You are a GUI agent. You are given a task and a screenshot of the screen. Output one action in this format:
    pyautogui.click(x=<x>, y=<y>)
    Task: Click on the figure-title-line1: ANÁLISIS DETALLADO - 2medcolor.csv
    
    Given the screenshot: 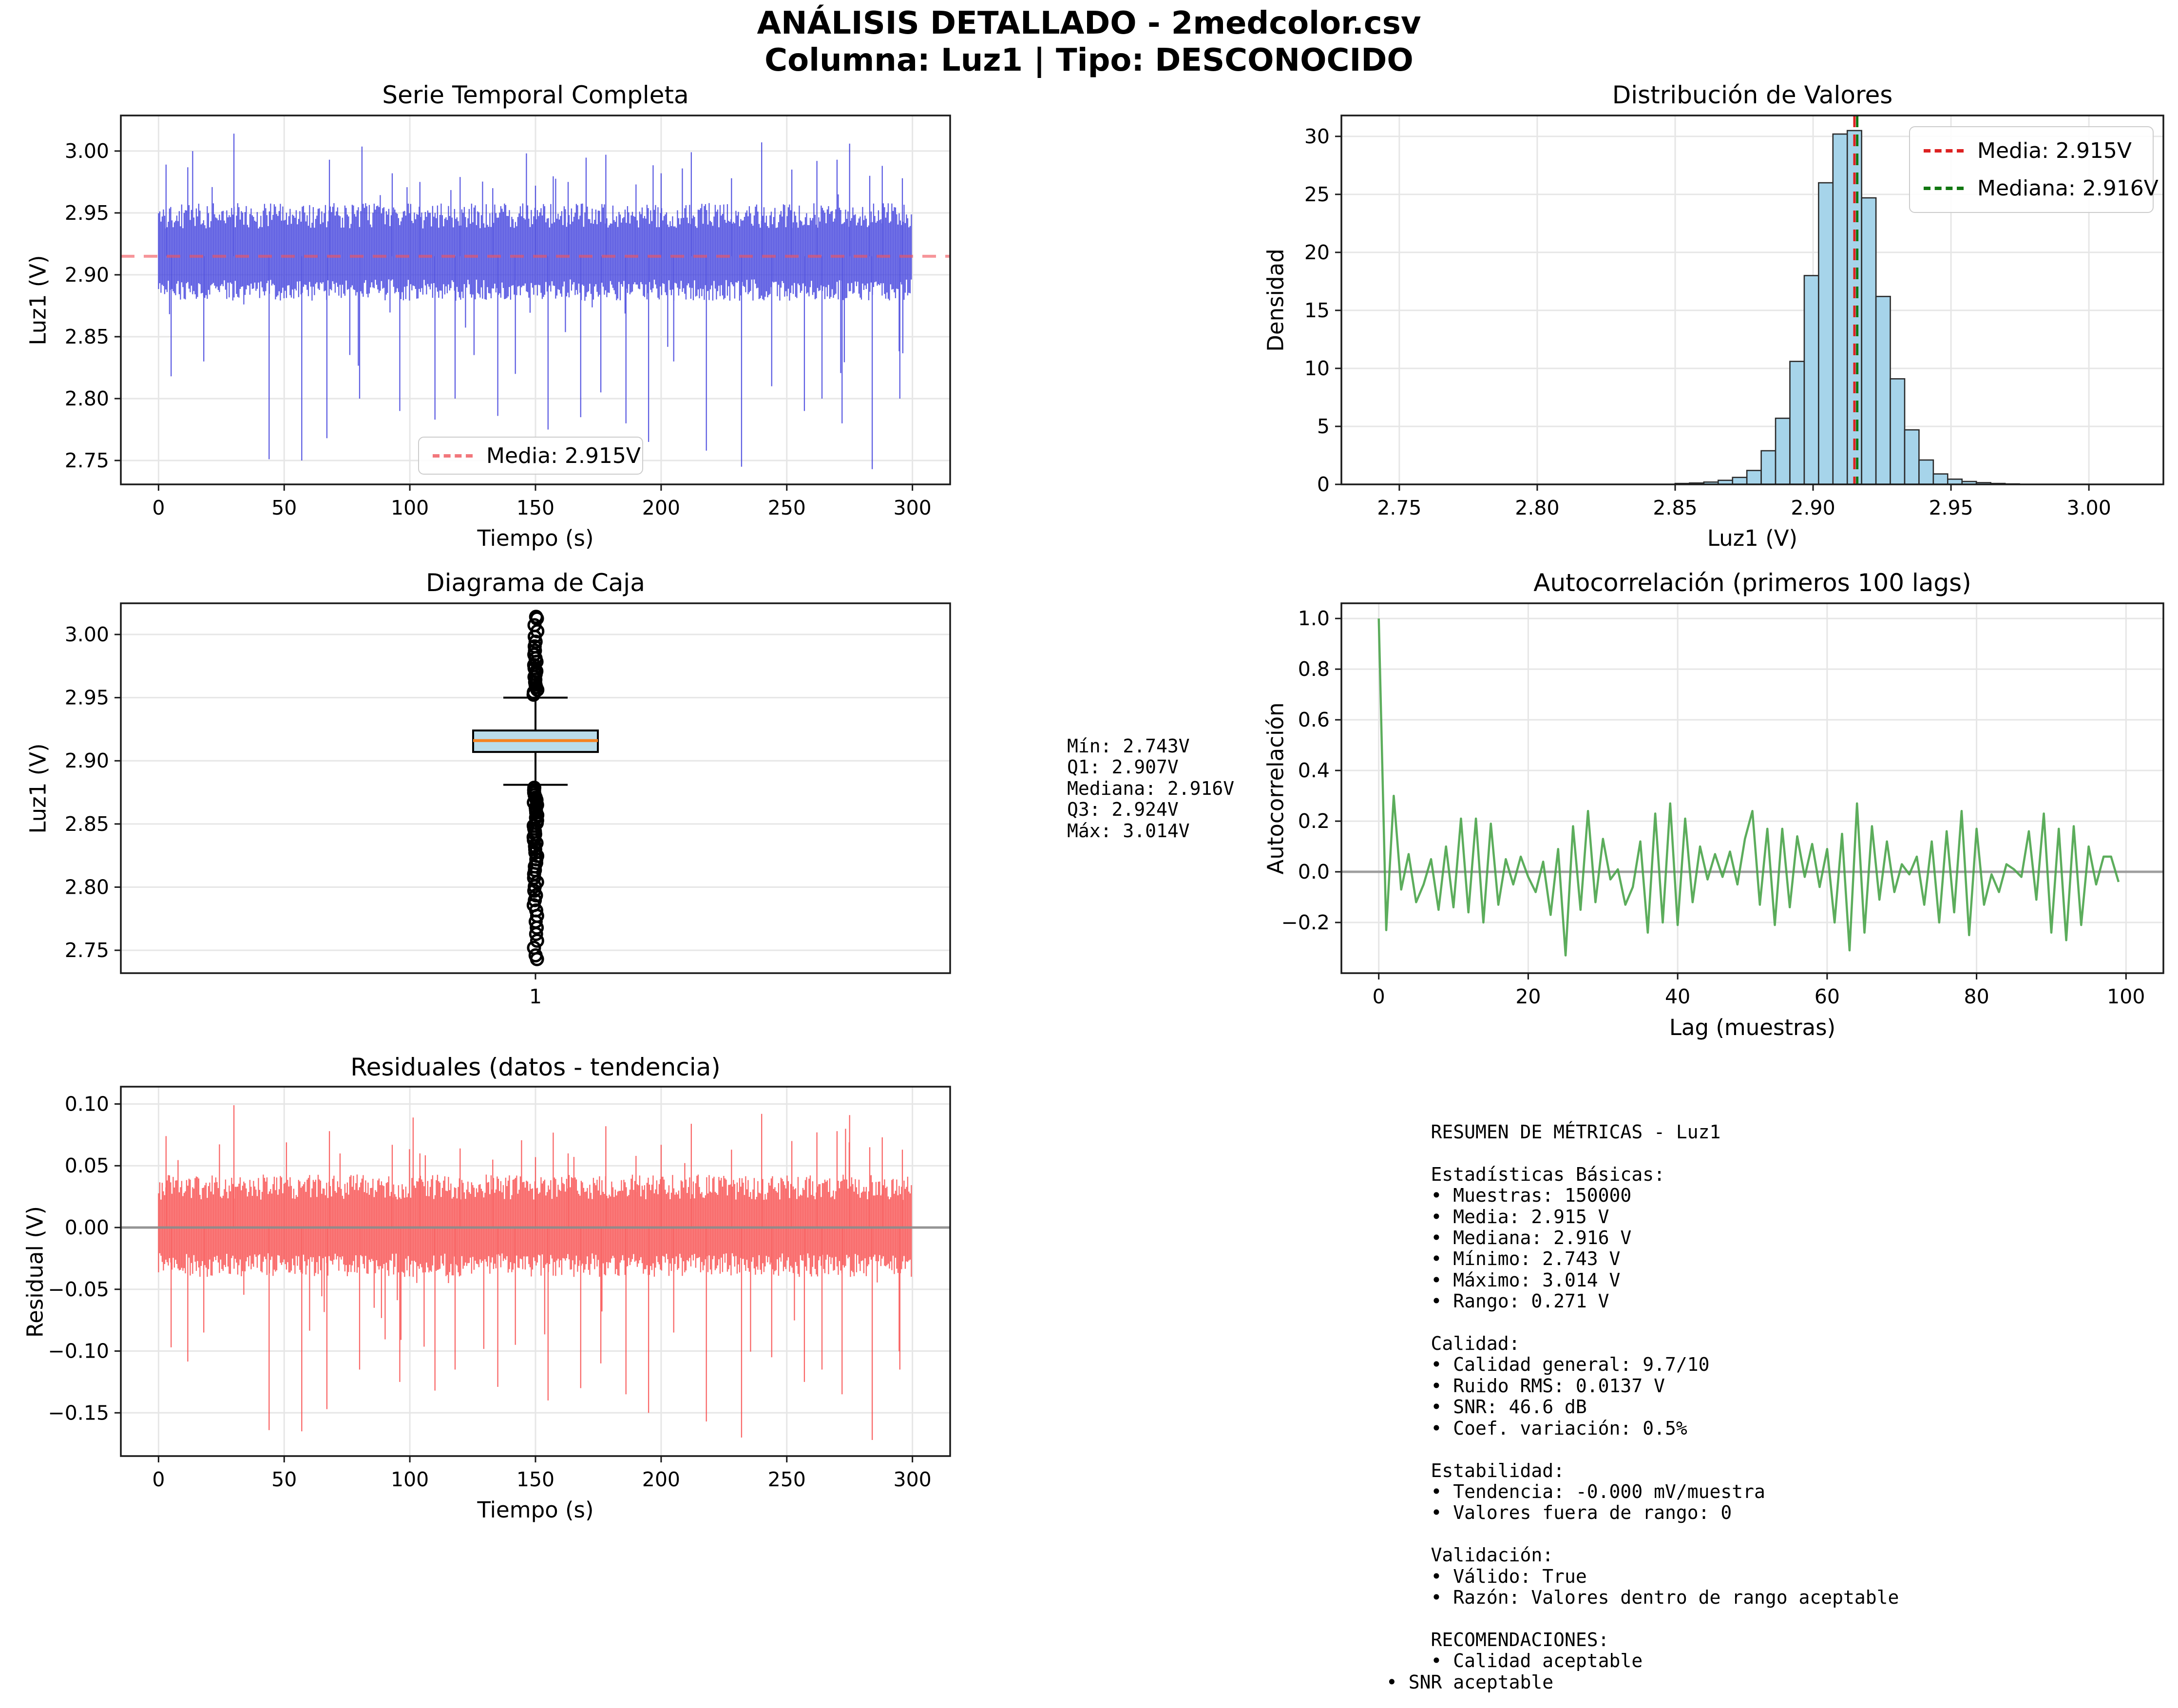 What is the action you would take?
    pyautogui.click(x=1089, y=23)
    